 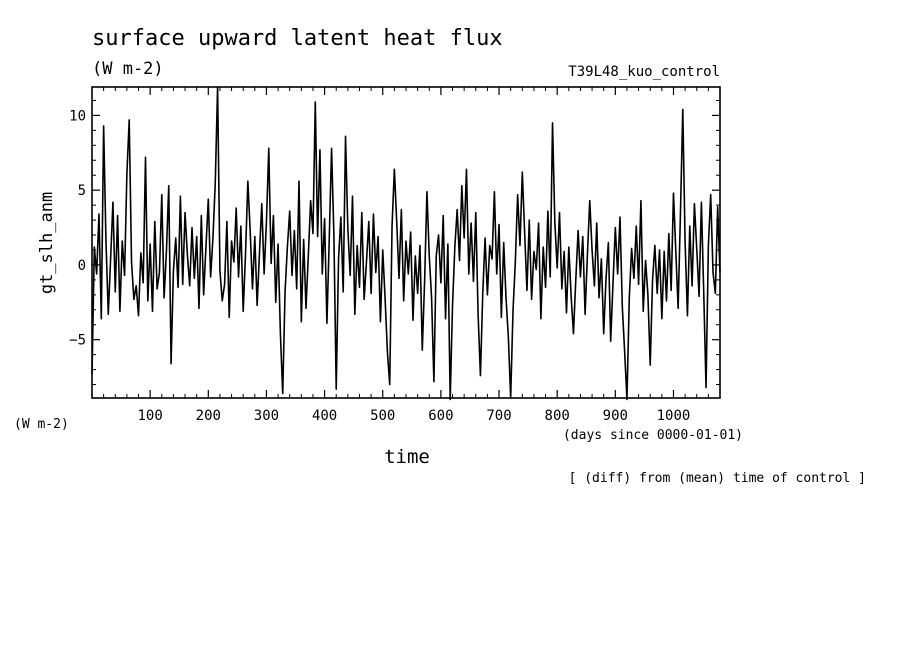 I want to click on x-tick-label: 900, so click(x=615, y=416).